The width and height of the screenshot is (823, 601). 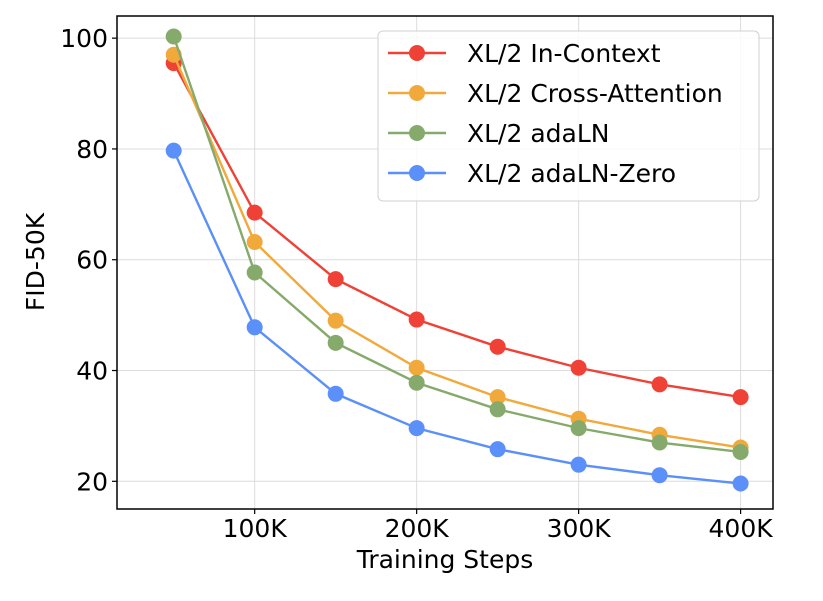 What do you see at coordinates (498, 526) in the screenshot?
I see `x-axis-ticks: 100K 200K 300K 400K` at bounding box center [498, 526].